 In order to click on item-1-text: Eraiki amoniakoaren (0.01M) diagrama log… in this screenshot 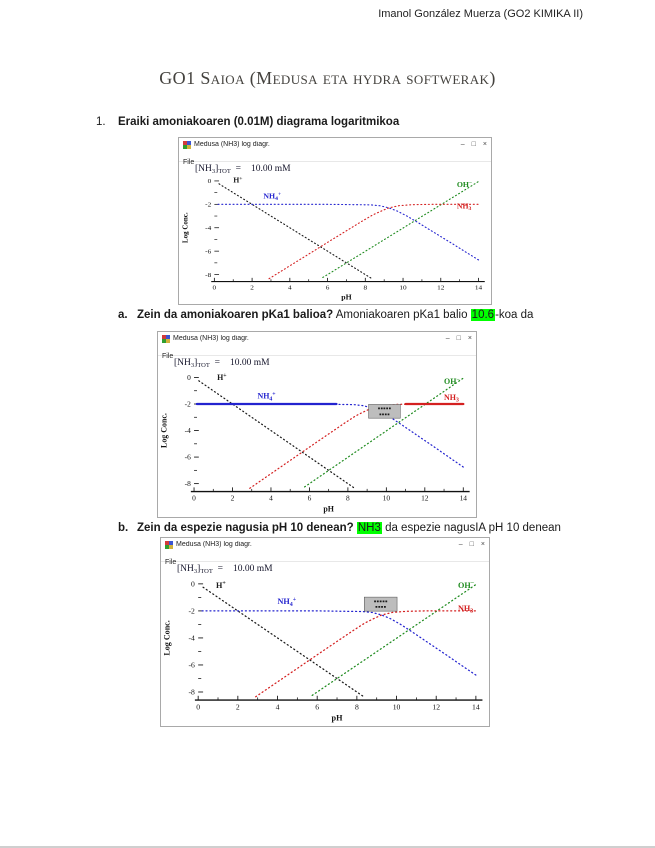, I will do `click(259, 122)`.